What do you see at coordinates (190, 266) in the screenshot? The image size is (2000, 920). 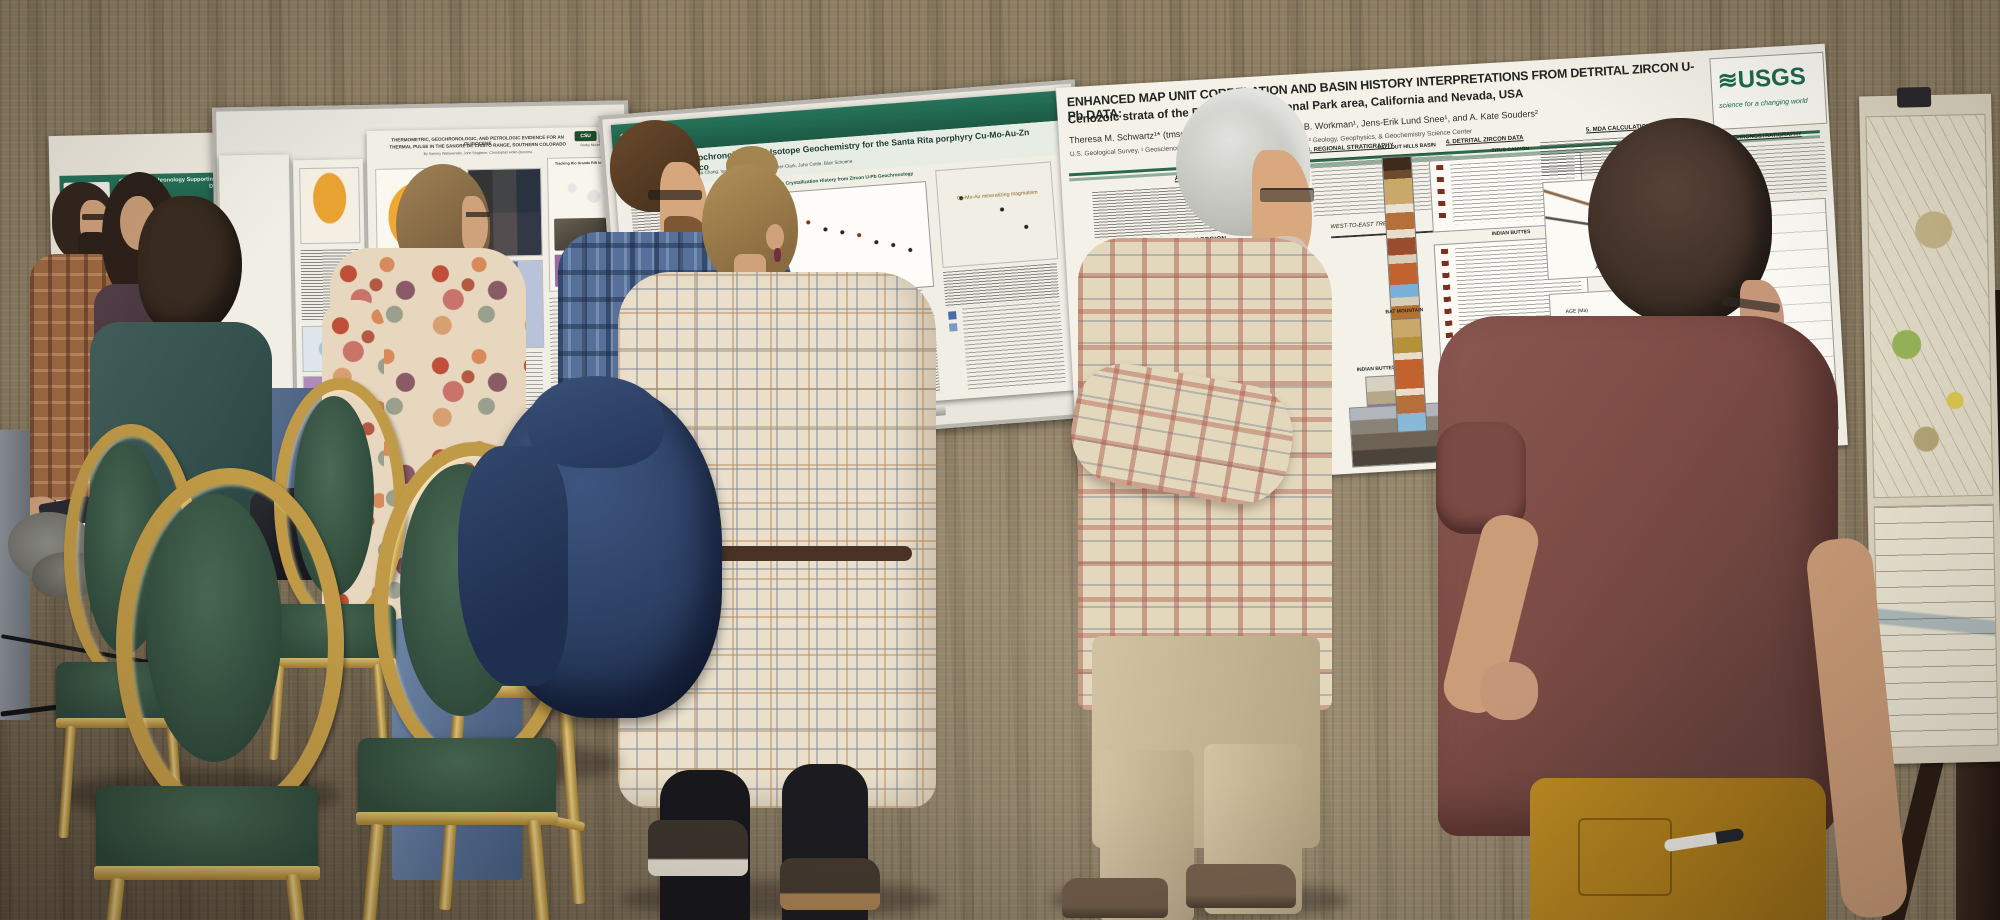 I see `person-hair-curly` at bounding box center [190, 266].